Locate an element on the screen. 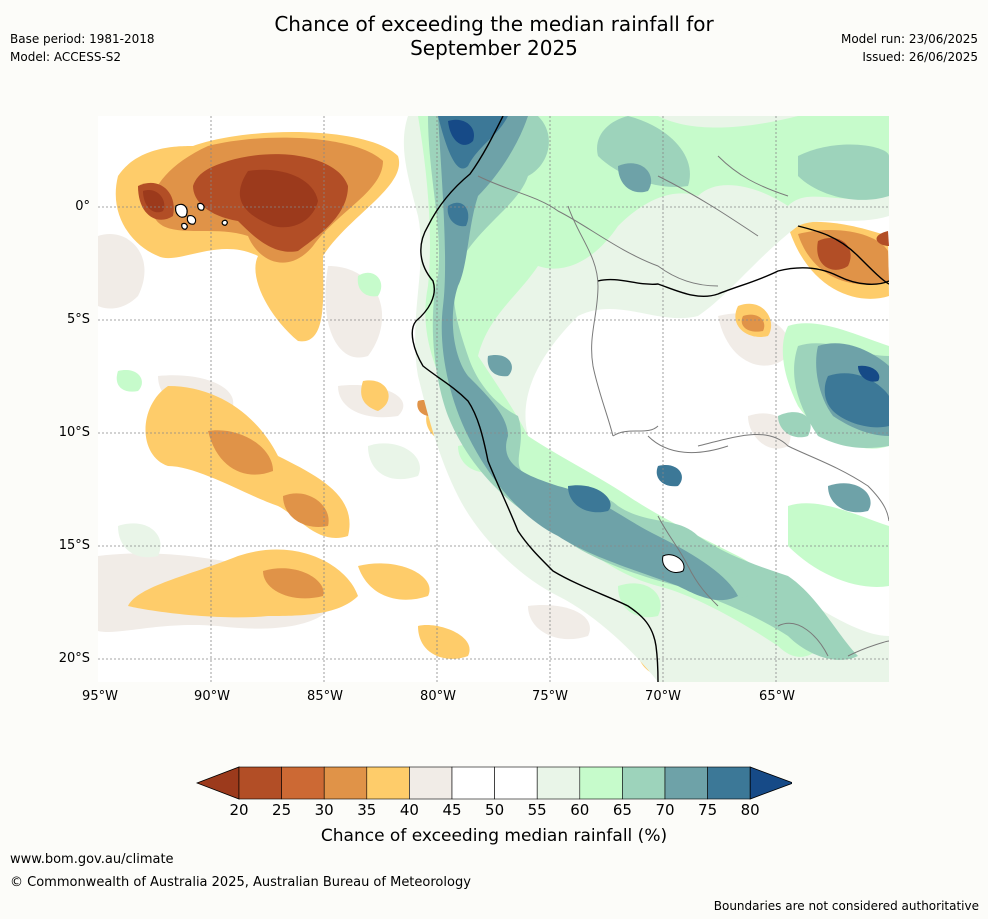 The image size is (988, 919). lon-label-85w: 85°W is located at coordinates (325, 696).